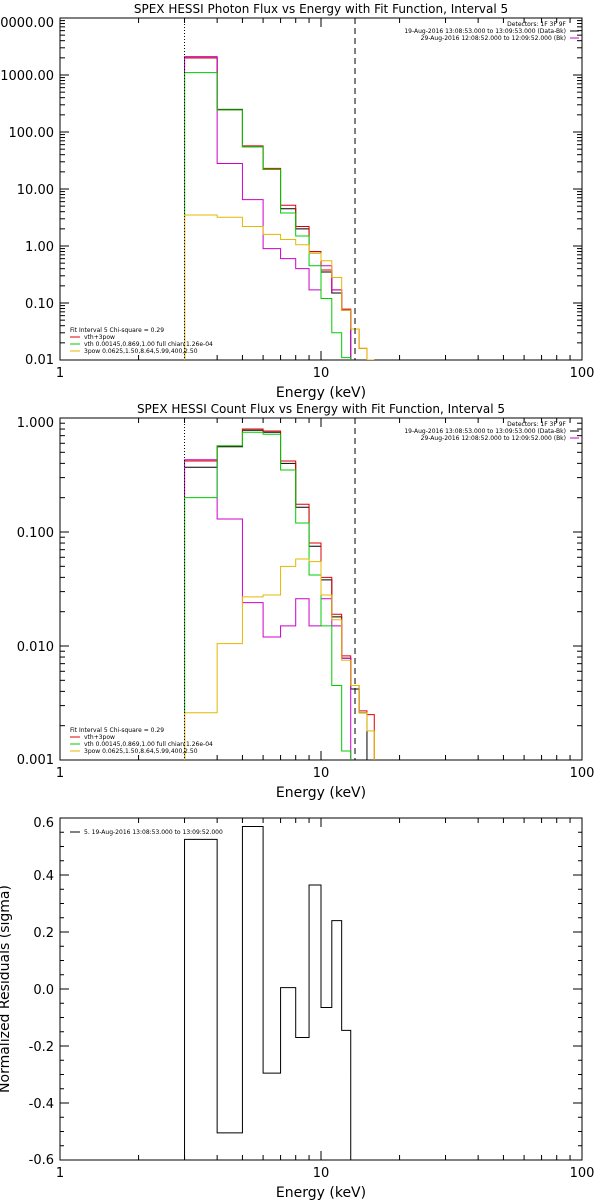 Image resolution: width=600 pixels, height=1200 pixels. Describe the element at coordinates (39, 304) in the screenshot. I see `y-tick-label: 0.10` at that location.